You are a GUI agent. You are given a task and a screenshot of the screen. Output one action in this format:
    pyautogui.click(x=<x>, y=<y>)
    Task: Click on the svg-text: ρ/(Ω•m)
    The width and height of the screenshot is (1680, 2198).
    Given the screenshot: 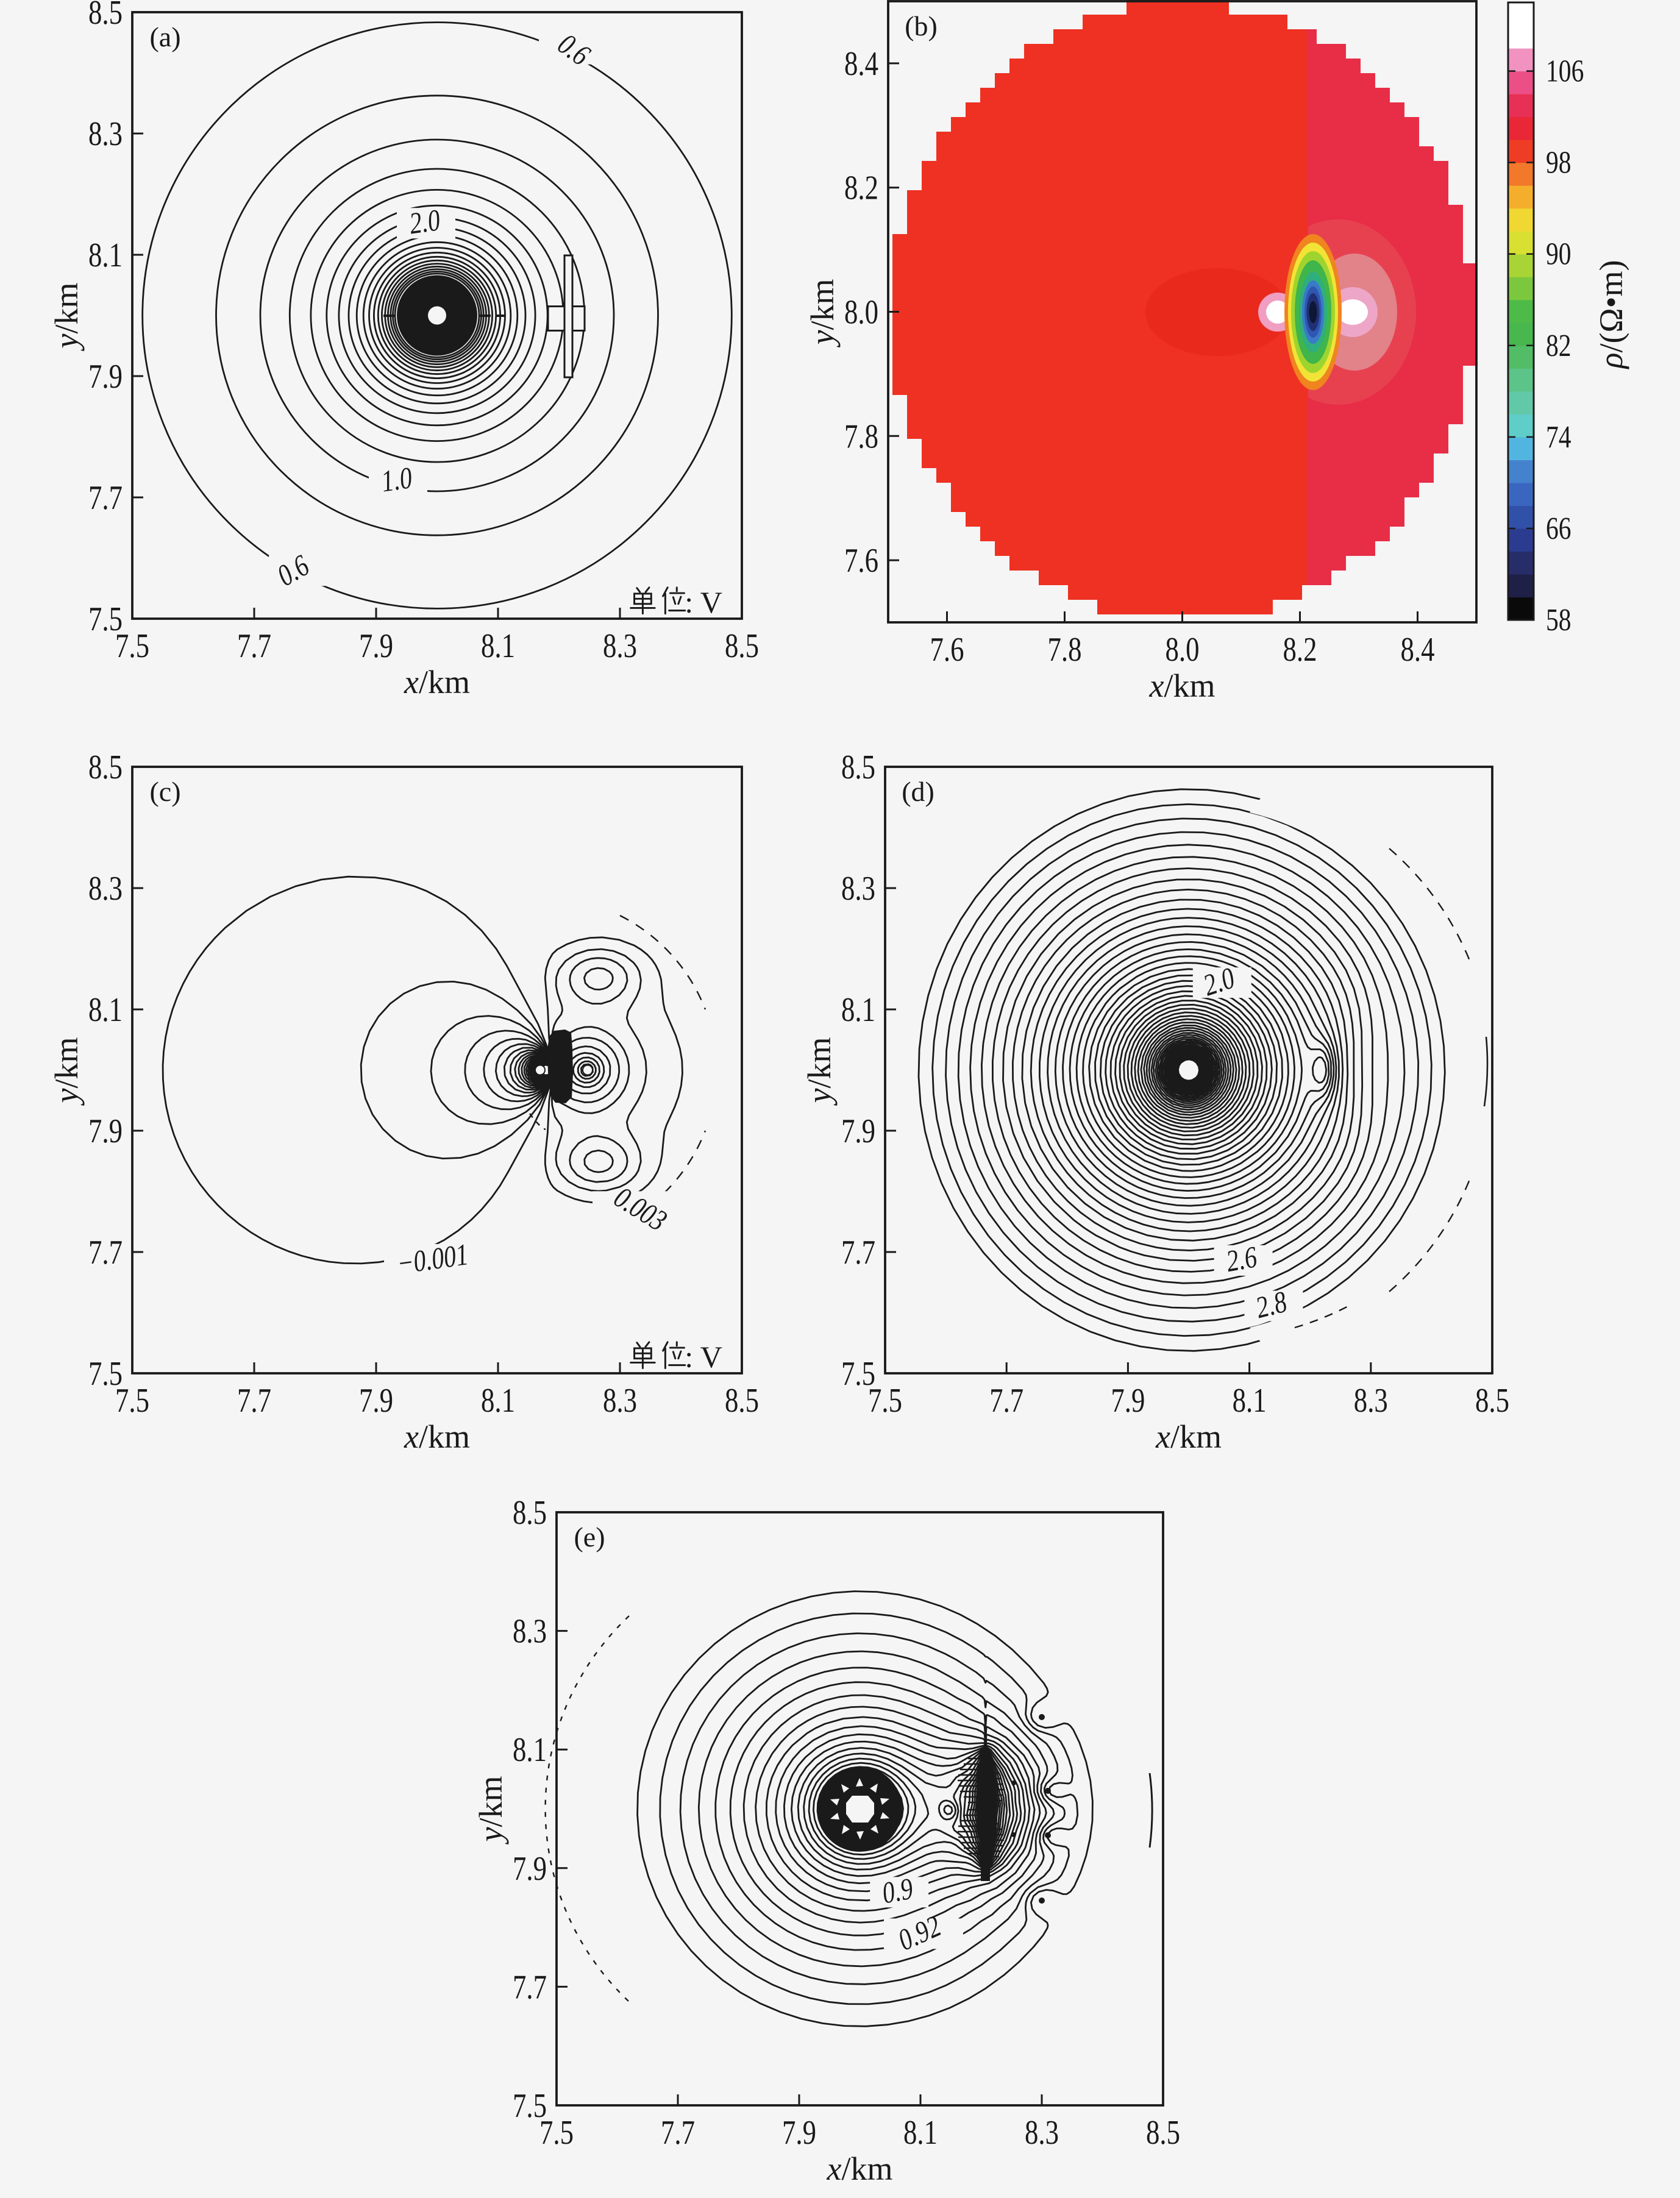 What is the action you would take?
    pyautogui.click(x=1611, y=315)
    